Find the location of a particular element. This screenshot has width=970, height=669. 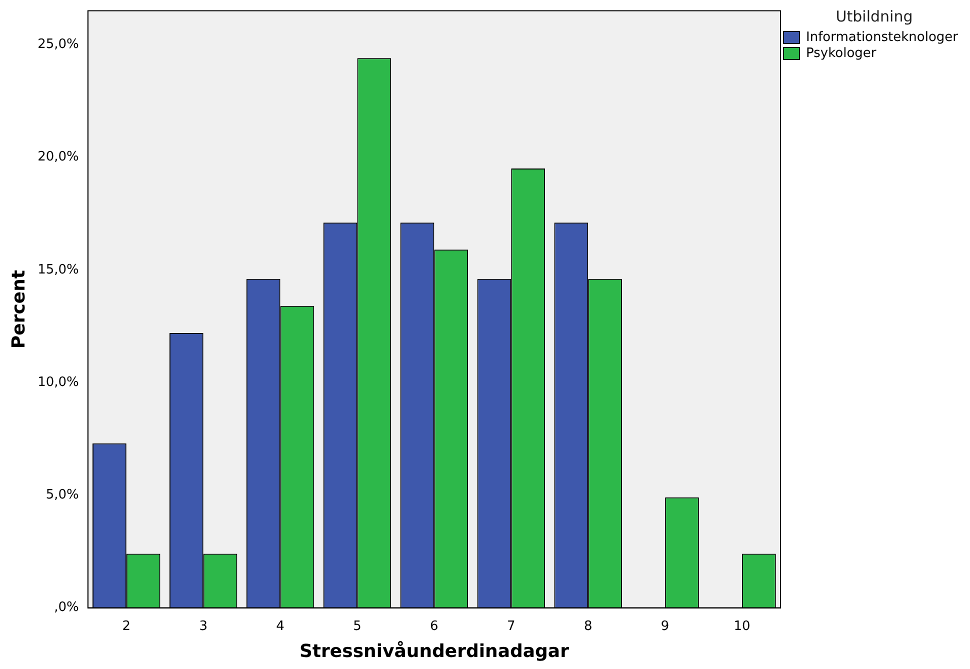

y-tick-label: 5,0% is located at coordinates (62, 495).